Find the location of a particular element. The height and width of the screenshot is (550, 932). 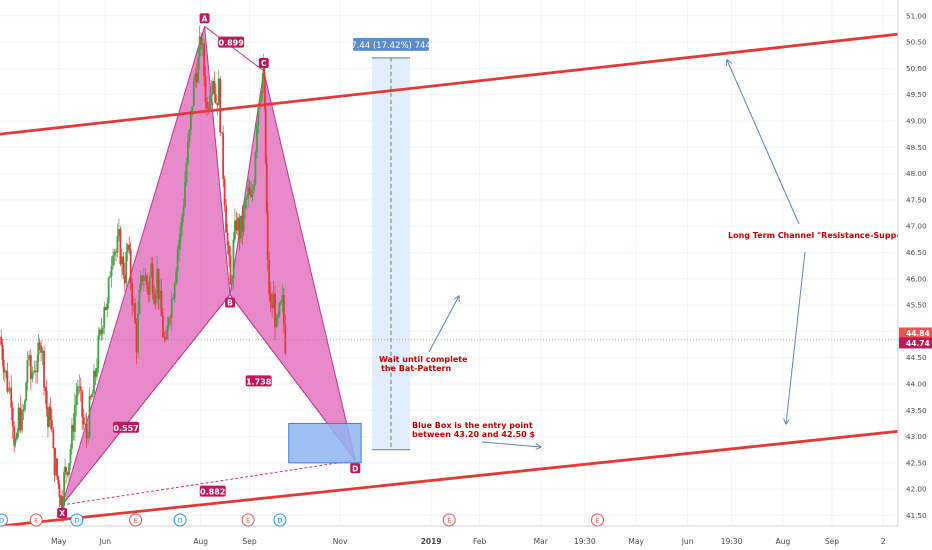

y-tick-label: 49.00 is located at coordinates (916, 120).